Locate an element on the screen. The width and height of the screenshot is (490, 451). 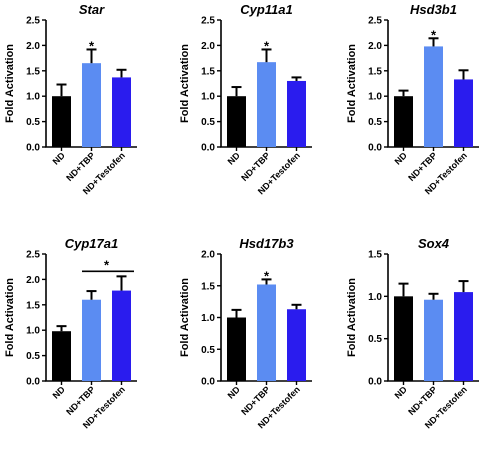
chart-title: Hsd17b3 is located at coordinates (266, 243).